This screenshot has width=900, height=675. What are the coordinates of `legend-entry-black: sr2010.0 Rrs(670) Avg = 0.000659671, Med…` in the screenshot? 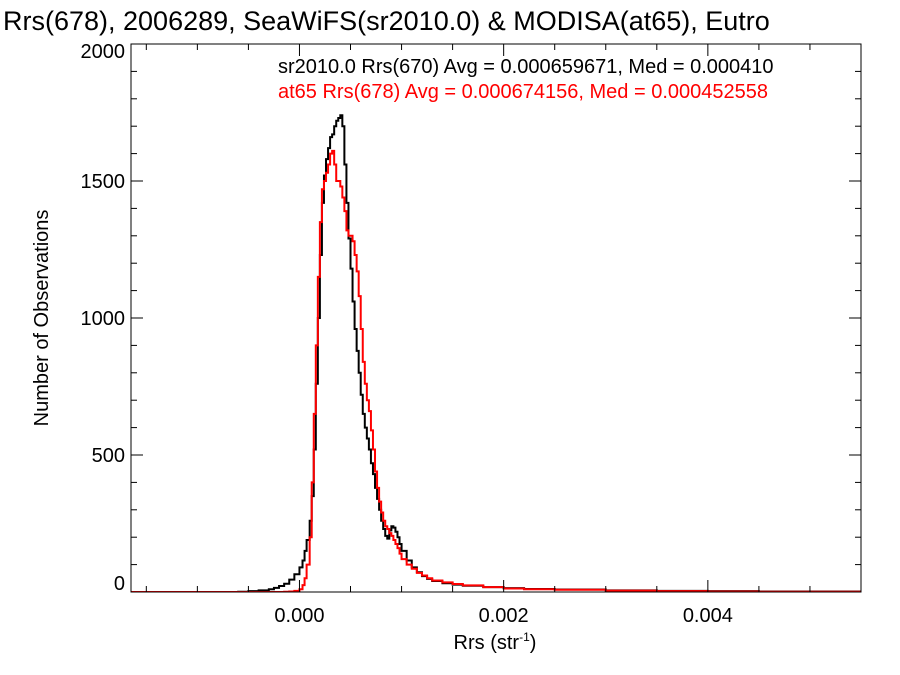 It's located at (526, 67).